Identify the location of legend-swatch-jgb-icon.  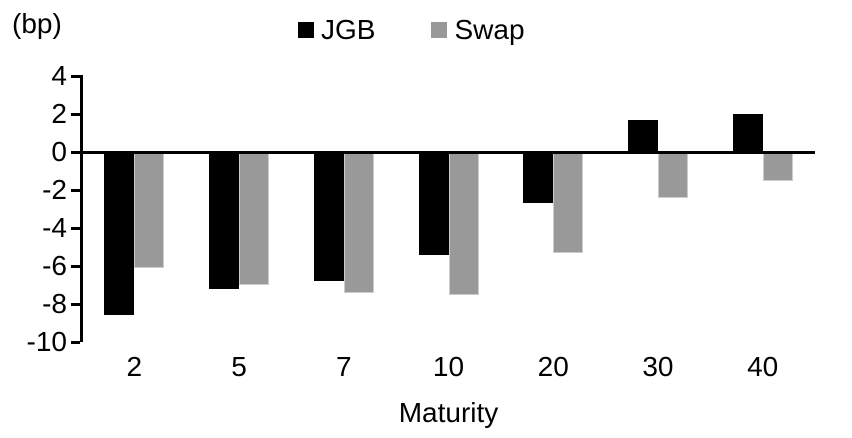
(306, 30).